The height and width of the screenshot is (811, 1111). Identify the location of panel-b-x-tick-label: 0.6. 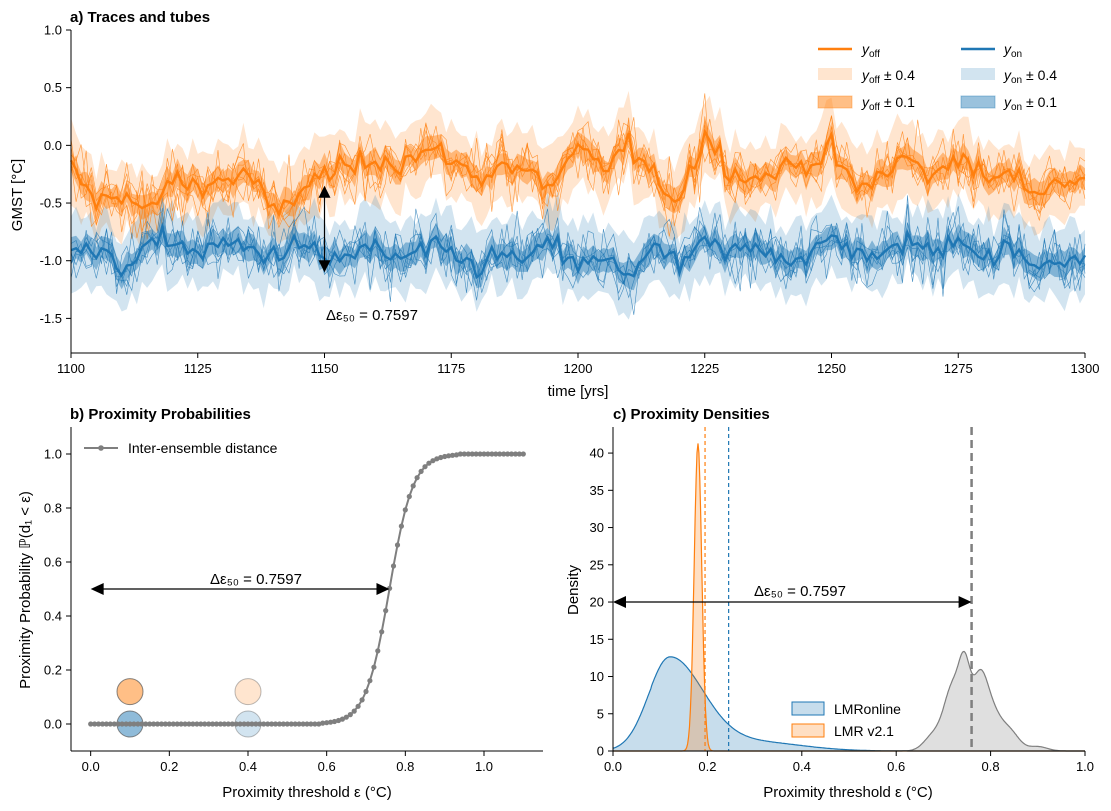
(327, 766).